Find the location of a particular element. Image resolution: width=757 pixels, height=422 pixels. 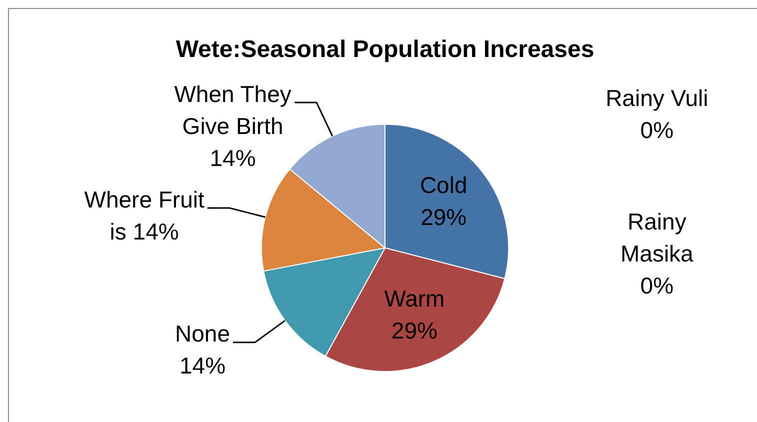

slice-label: Where Fruit is 14% is located at coordinates (144, 215).